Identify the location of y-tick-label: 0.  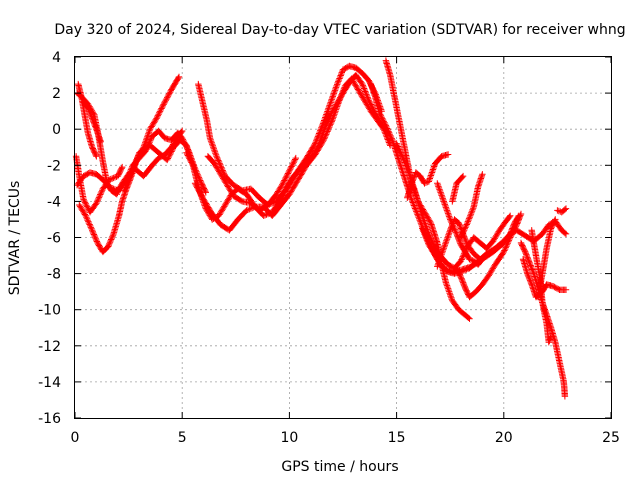
(56, 130).